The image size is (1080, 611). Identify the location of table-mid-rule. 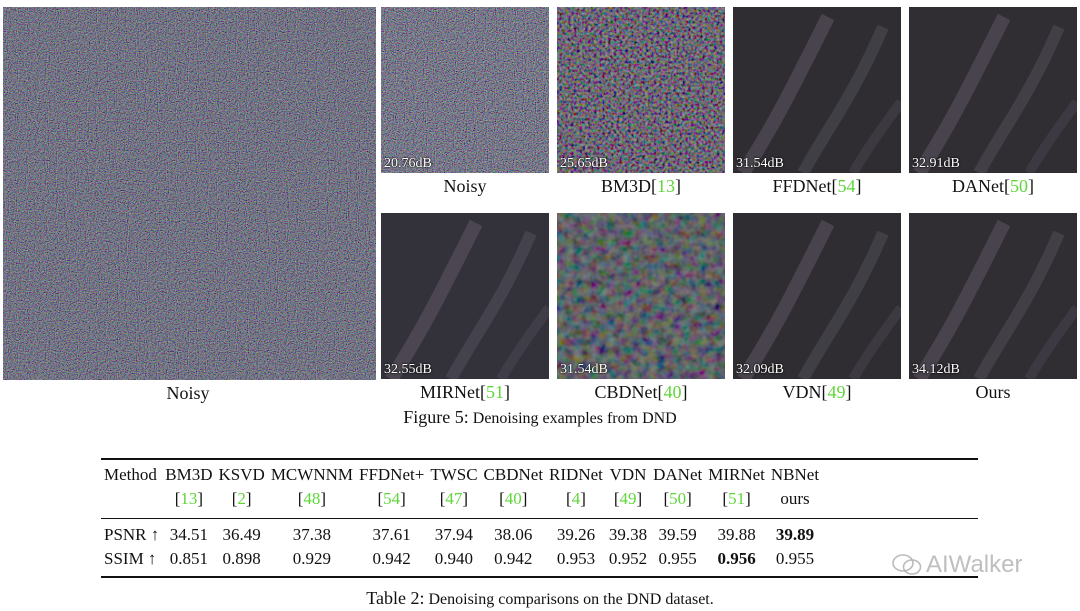
(539, 518).